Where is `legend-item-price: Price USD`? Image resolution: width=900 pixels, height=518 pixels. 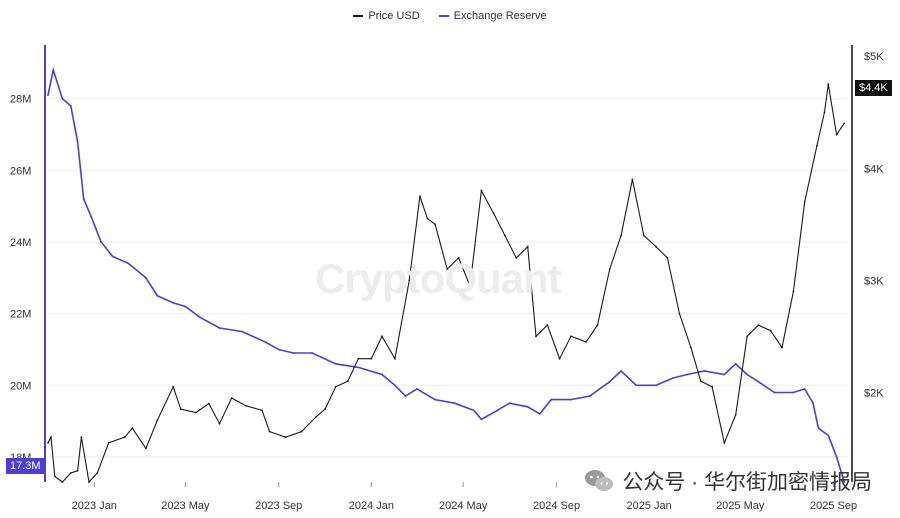 legend-item-price: Price USD is located at coordinates (386, 16).